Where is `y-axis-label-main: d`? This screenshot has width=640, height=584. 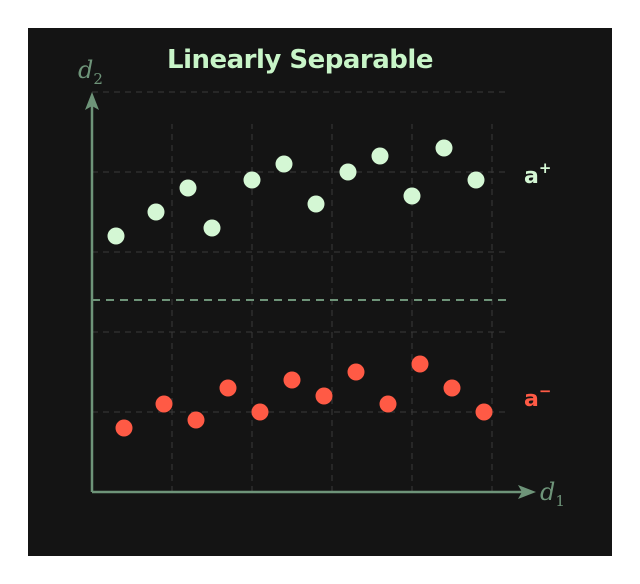
y-axis-label-main: d is located at coordinates (85, 70).